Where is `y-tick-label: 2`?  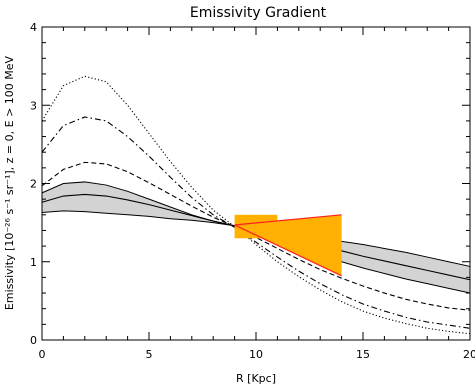
y-tick-label: 2 is located at coordinates (33, 184).